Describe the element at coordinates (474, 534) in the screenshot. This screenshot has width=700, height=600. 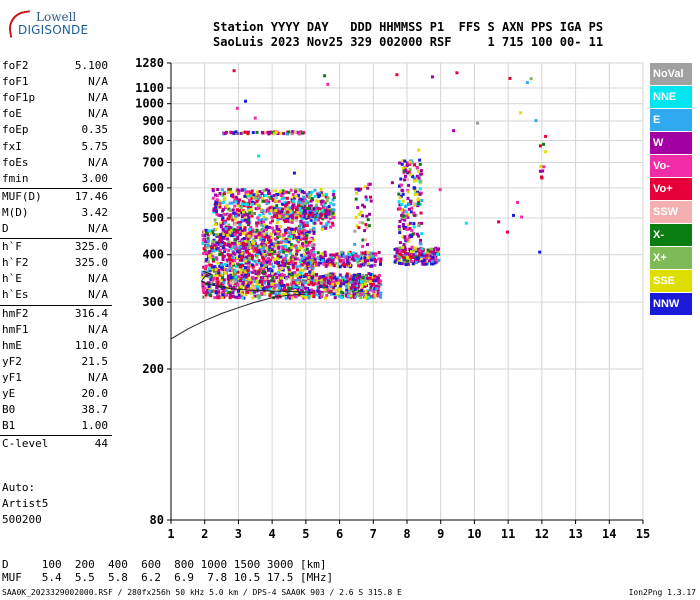
I see `x-tick-label: 10` at that location.